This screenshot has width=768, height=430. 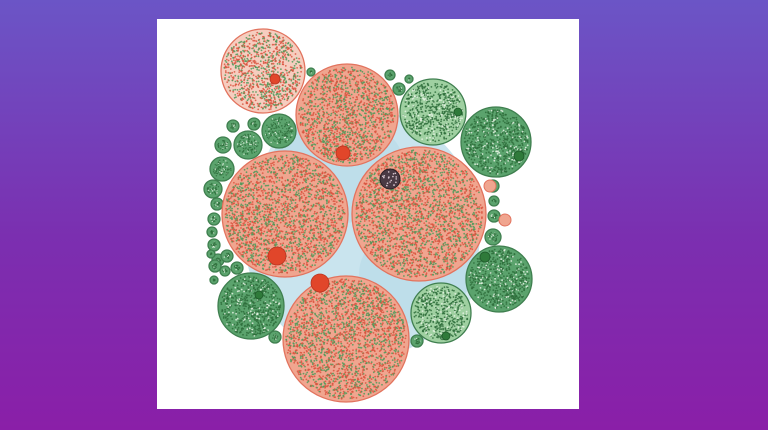 What do you see at coordinates (390, 179) in the screenshot?
I see `selected-node` at bounding box center [390, 179].